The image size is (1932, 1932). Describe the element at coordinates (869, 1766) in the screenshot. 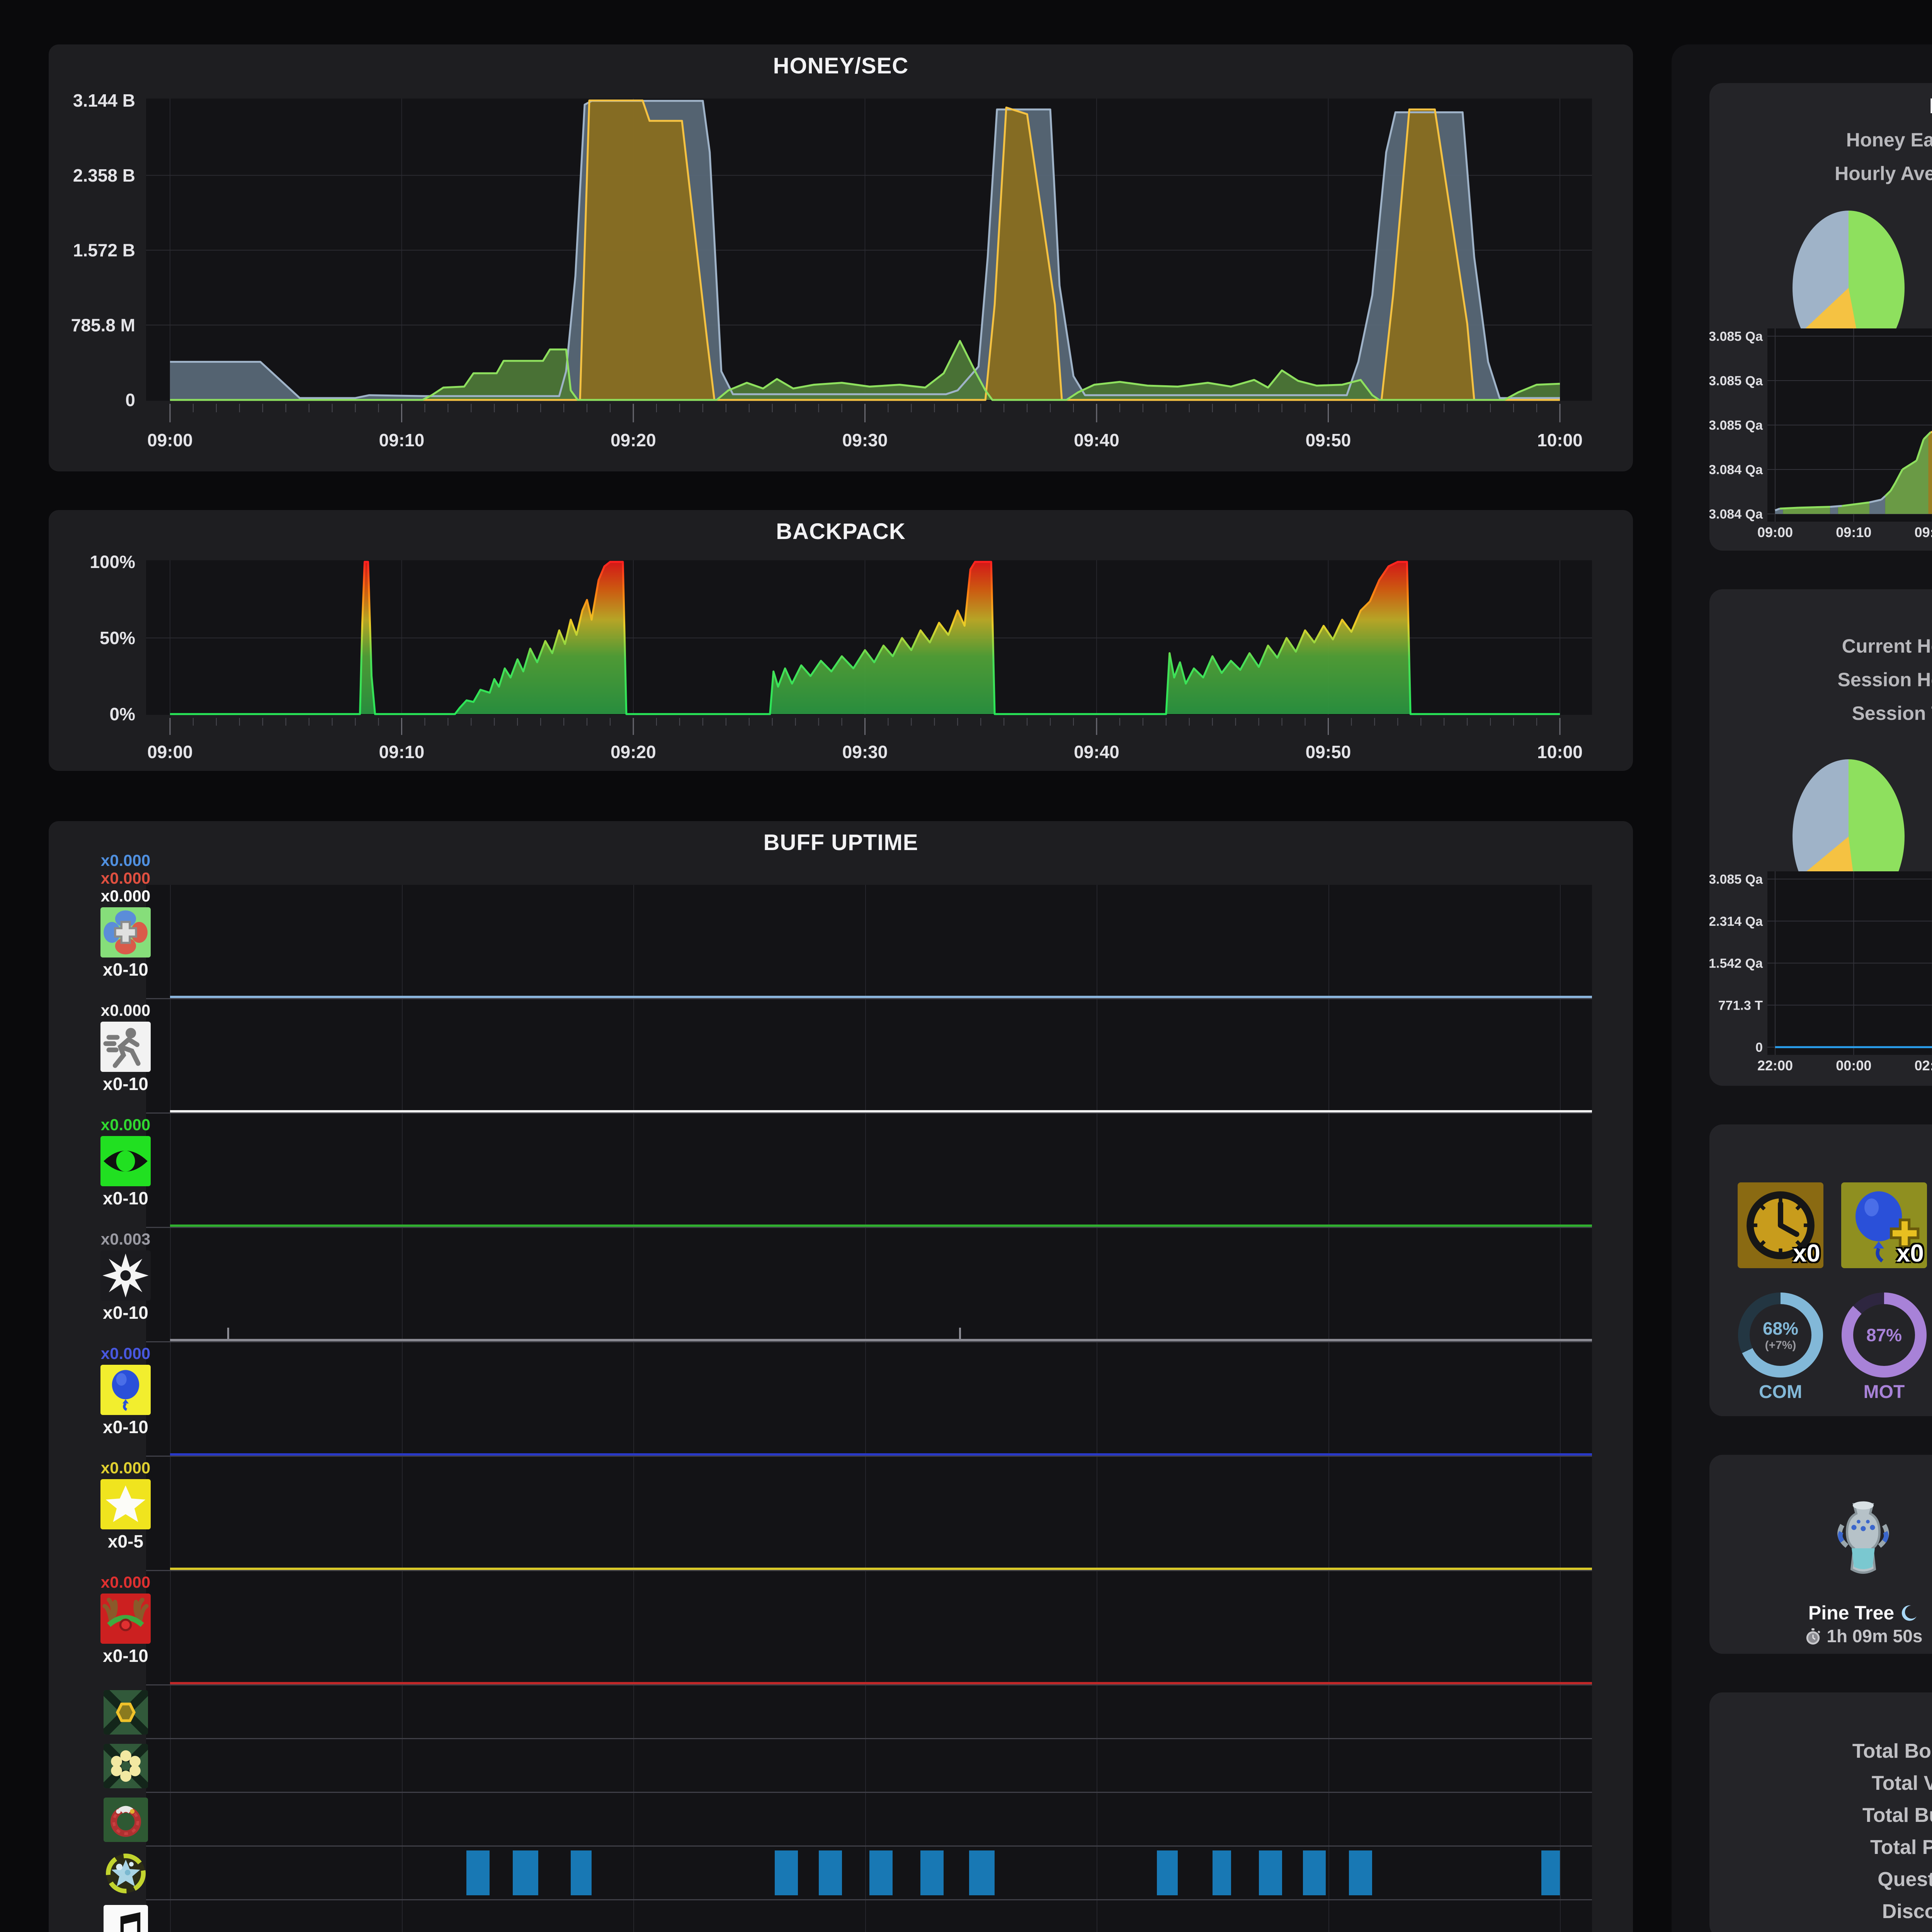

I see `buff-row-flower-flag` at that location.